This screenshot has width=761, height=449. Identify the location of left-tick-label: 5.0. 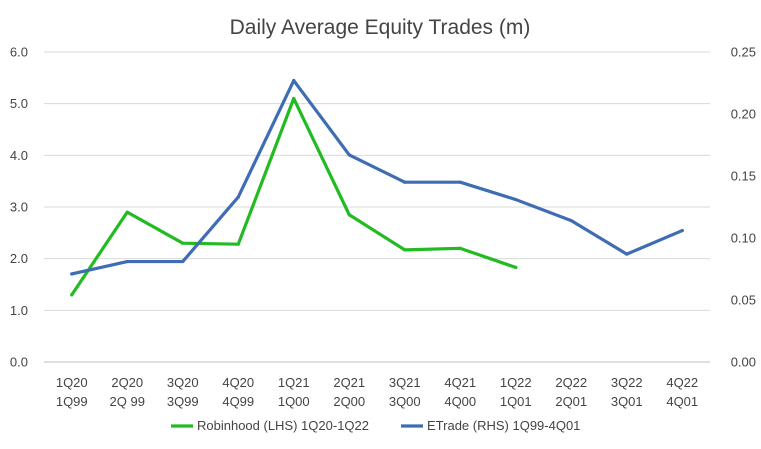
(19, 103).